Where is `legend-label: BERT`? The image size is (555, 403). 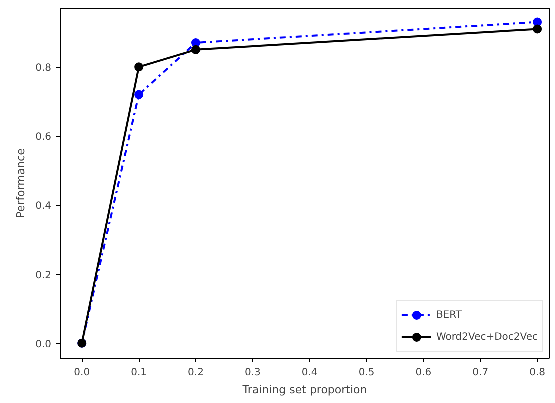
legend-label: BERT is located at coordinates (449, 315).